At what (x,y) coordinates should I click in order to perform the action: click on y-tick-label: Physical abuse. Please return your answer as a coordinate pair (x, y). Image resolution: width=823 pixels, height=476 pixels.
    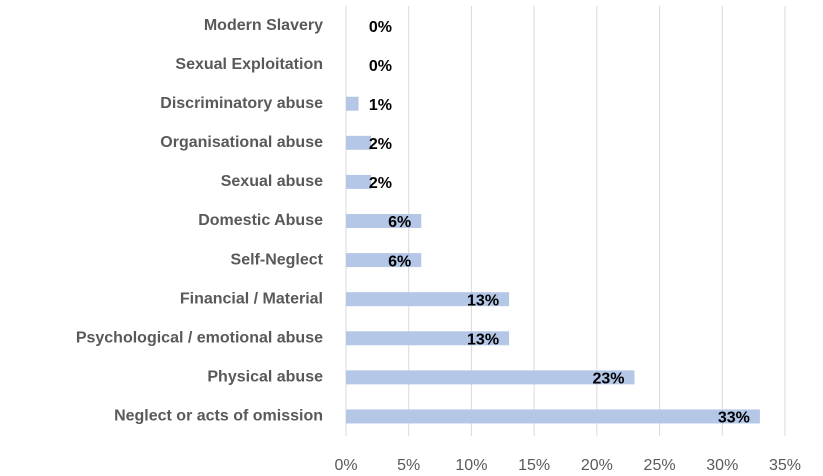
    Looking at the image, I should click on (265, 377).